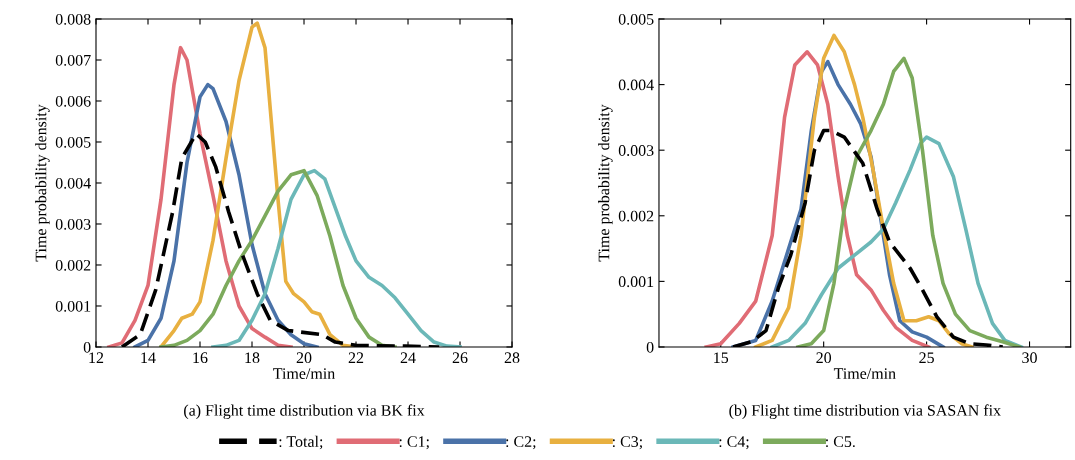  I want to click on legend-label: : C4;, so click(734, 443).